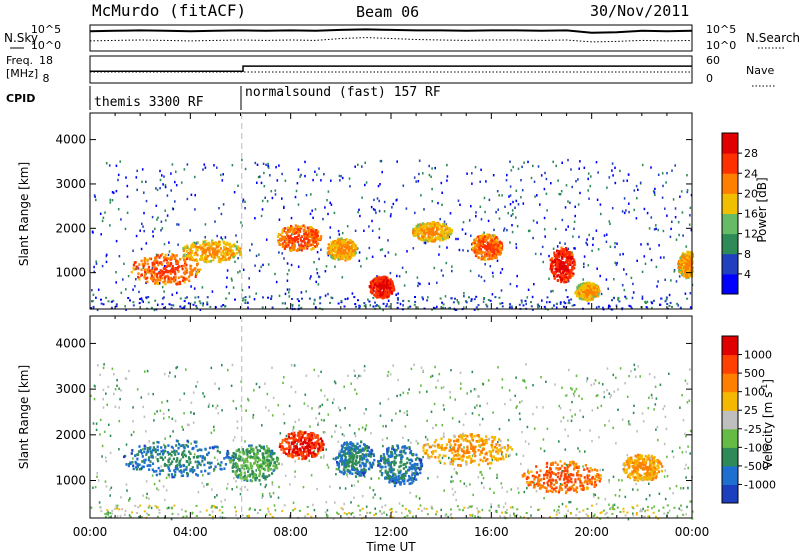 The width and height of the screenshot is (800, 554). What do you see at coordinates (391, 40) in the screenshot?
I see `noise-series-line` at bounding box center [391, 40].